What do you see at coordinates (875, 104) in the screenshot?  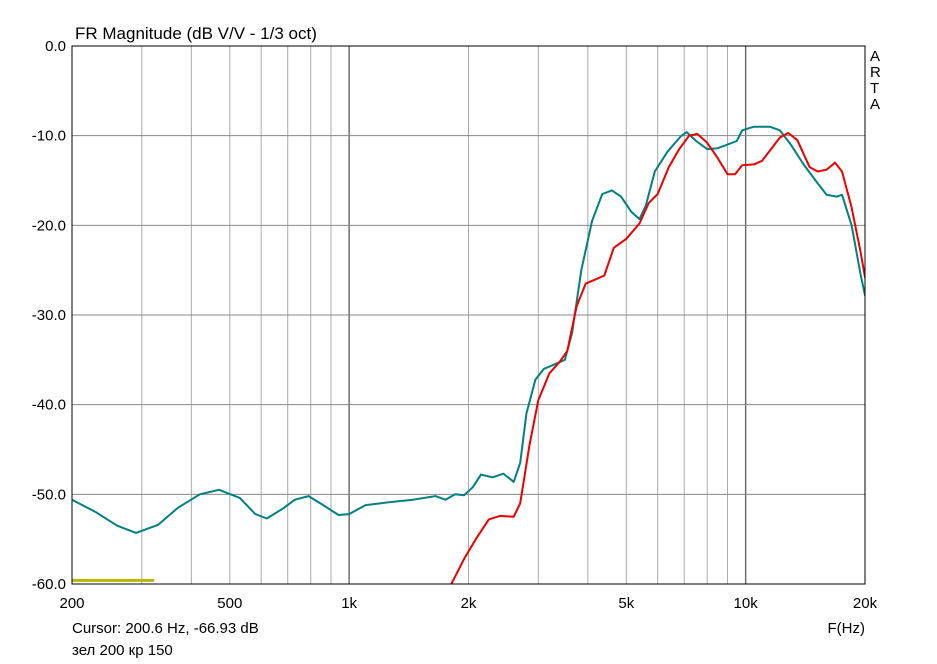 I see `arta-letter-a2: A` at bounding box center [875, 104].